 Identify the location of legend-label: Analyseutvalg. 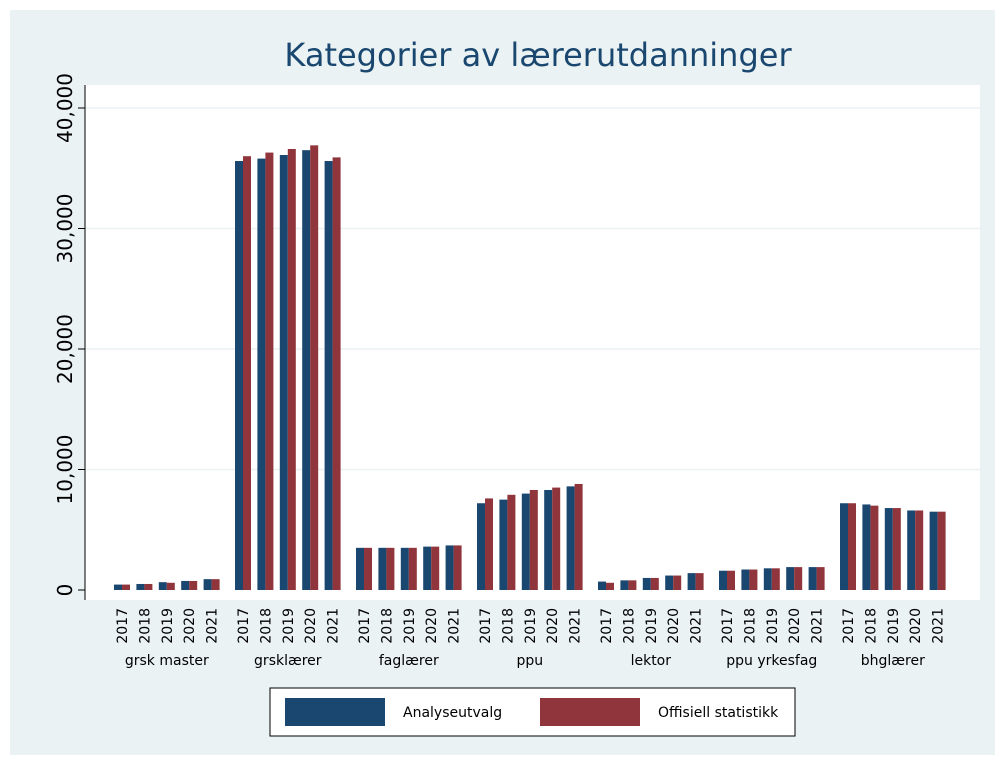
(452, 713).